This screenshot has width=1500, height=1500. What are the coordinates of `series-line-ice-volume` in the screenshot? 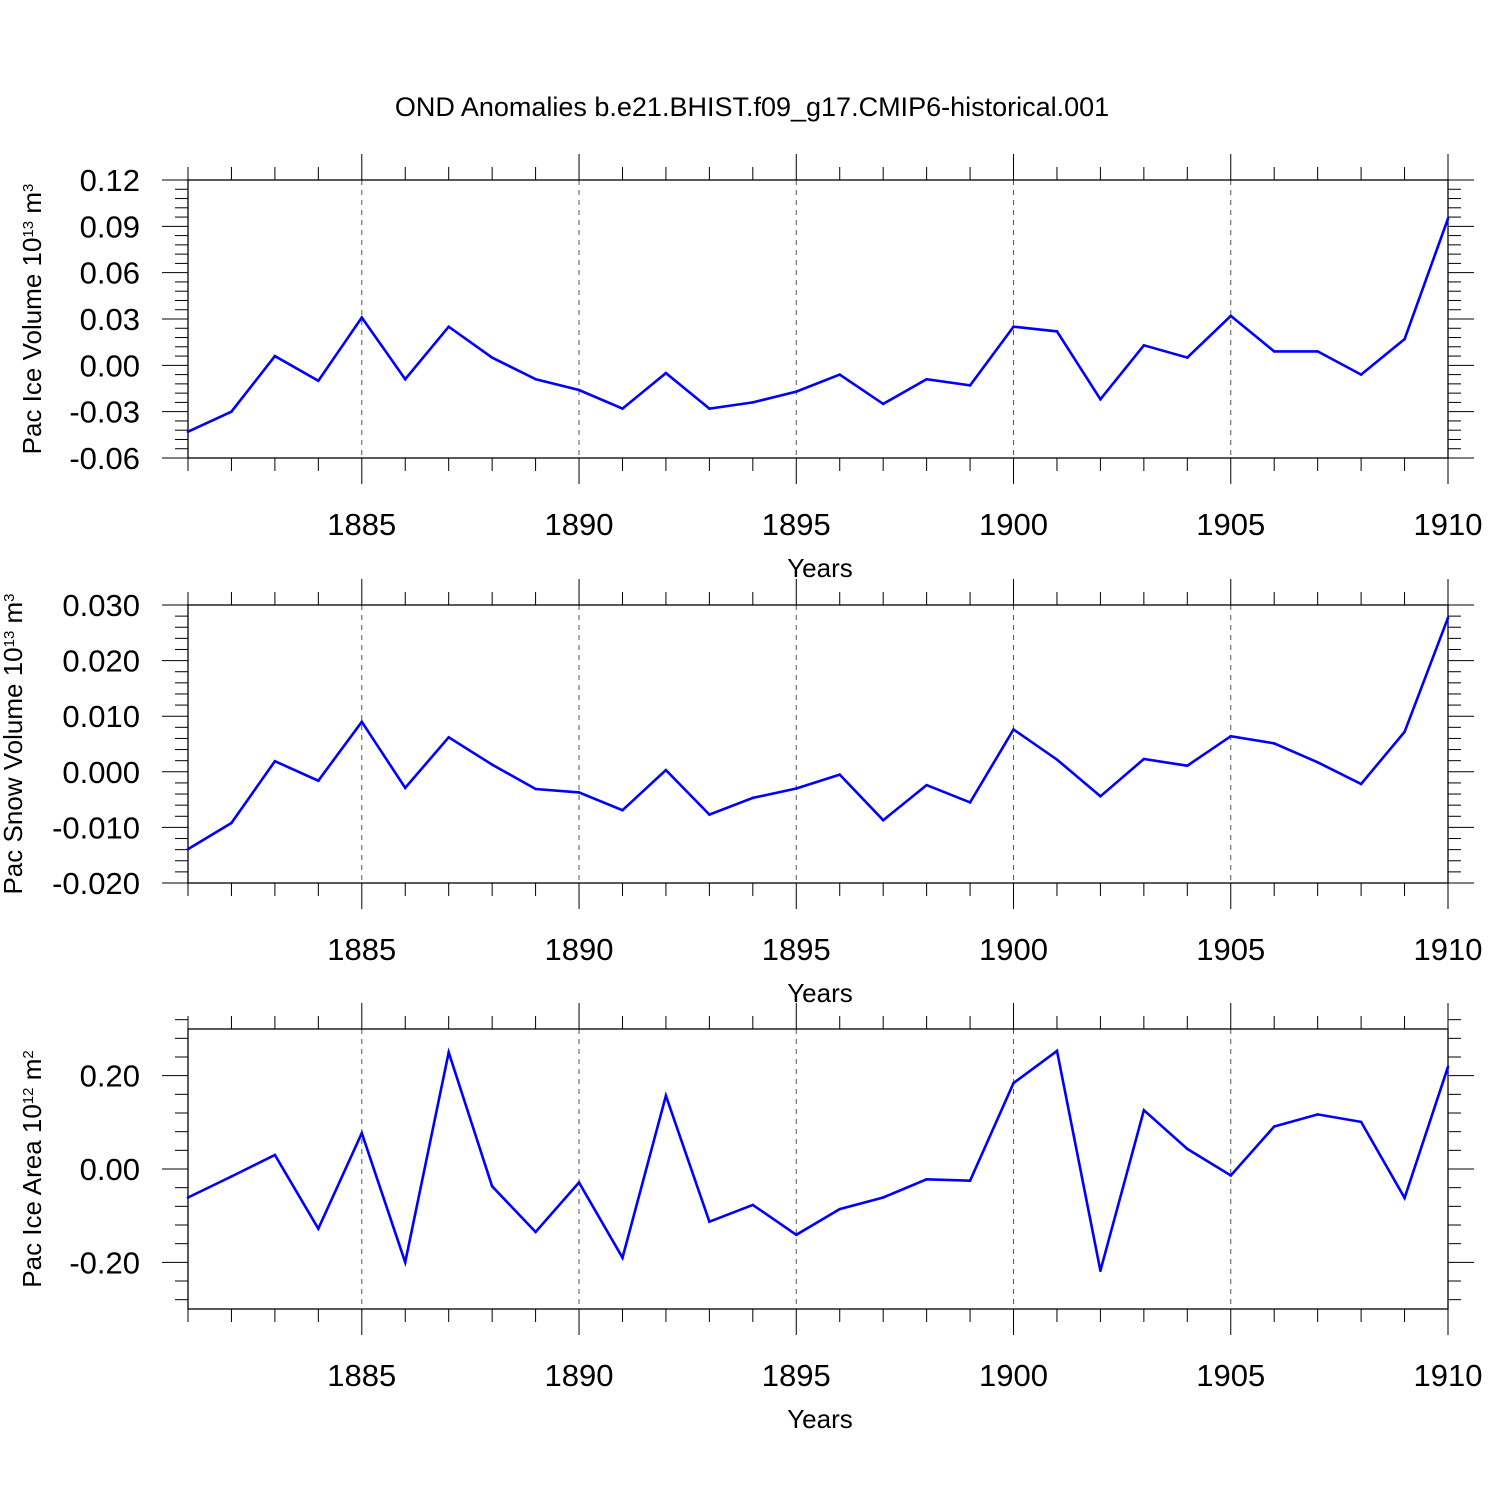 It's located at (818, 325).